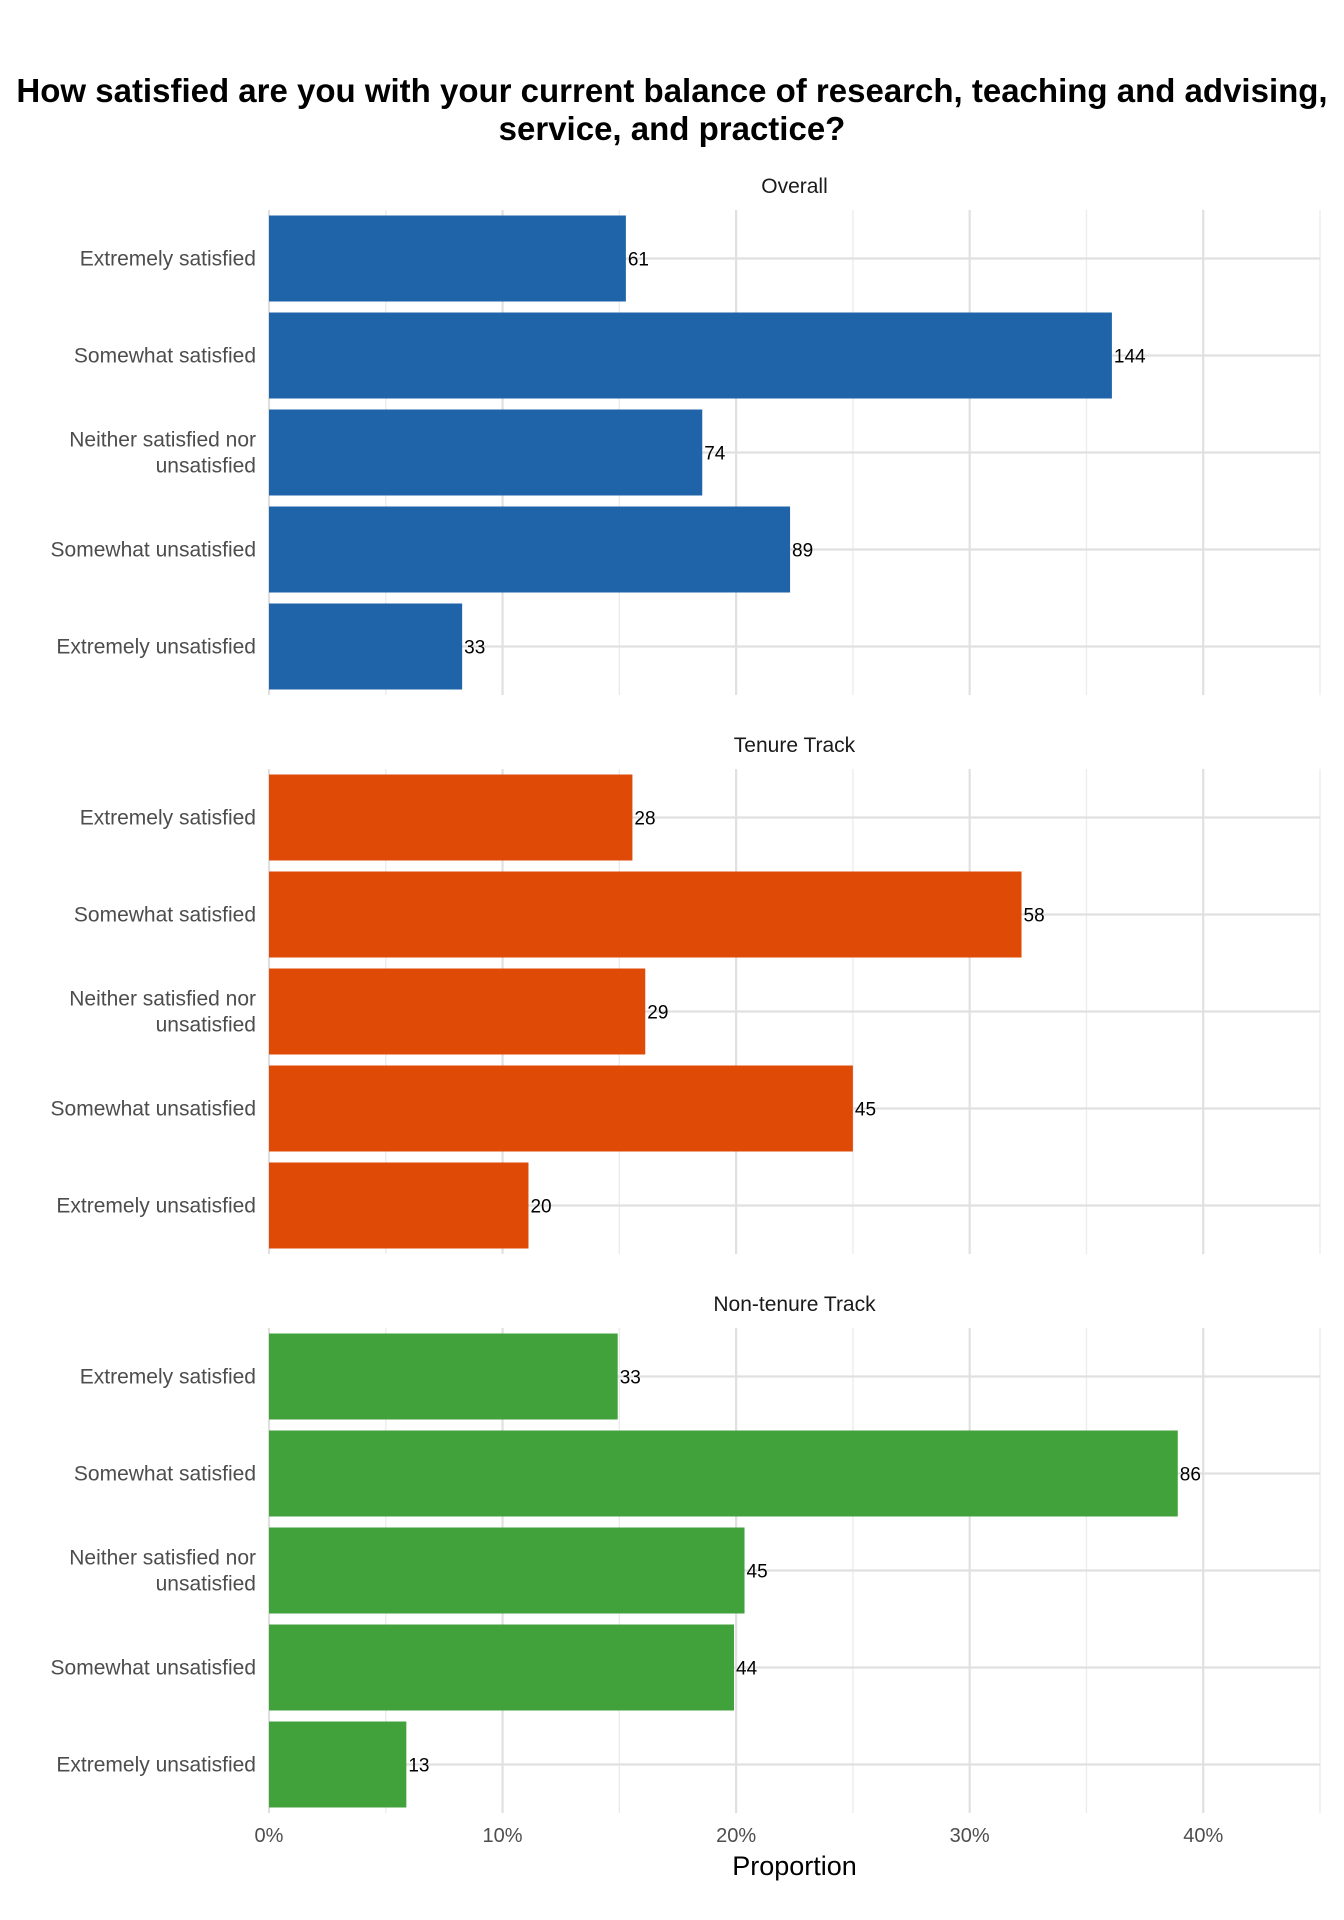  What do you see at coordinates (794, 1866) in the screenshot?
I see `x-axis-label: Proportion` at bounding box center [794, 1866].